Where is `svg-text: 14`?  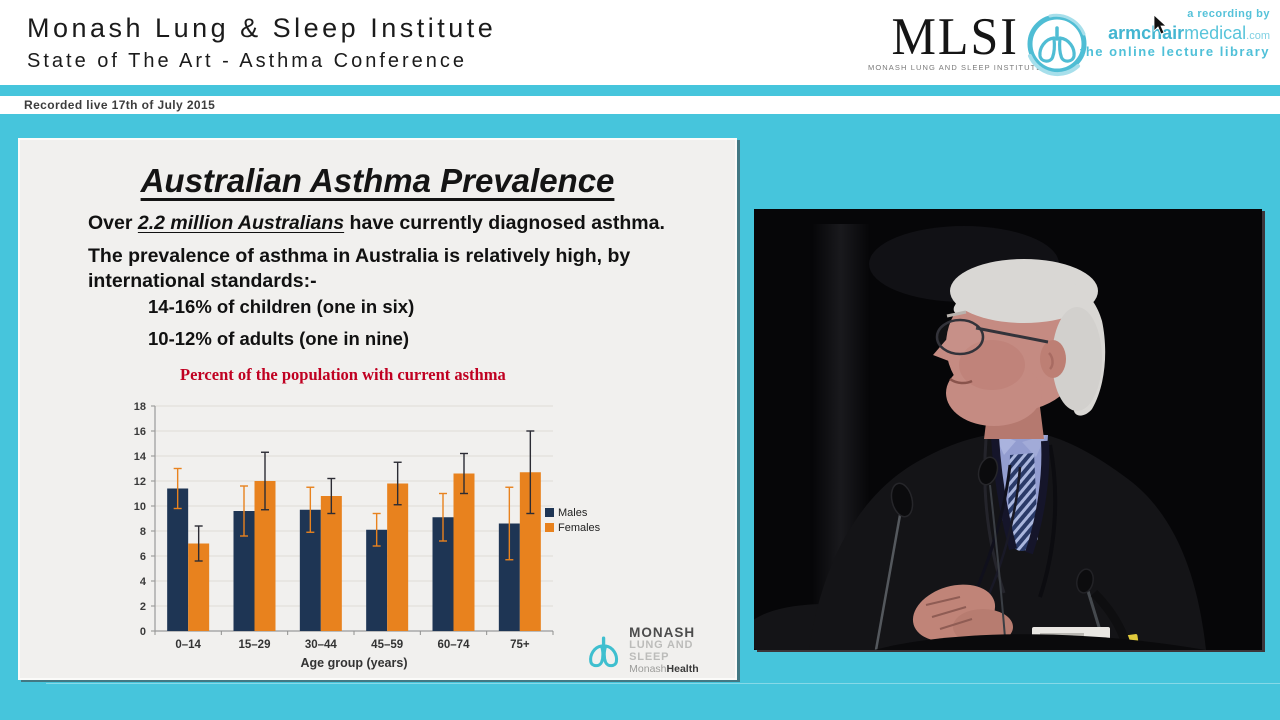 svg-text: 14 is located at coordinates (140, 457).